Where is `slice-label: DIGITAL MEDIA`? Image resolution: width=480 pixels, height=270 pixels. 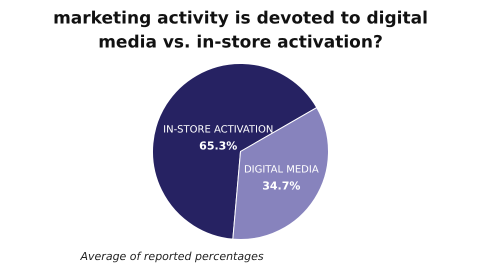
slice-label: DIGITAL MEDIA is located at coordinates (281, 170).